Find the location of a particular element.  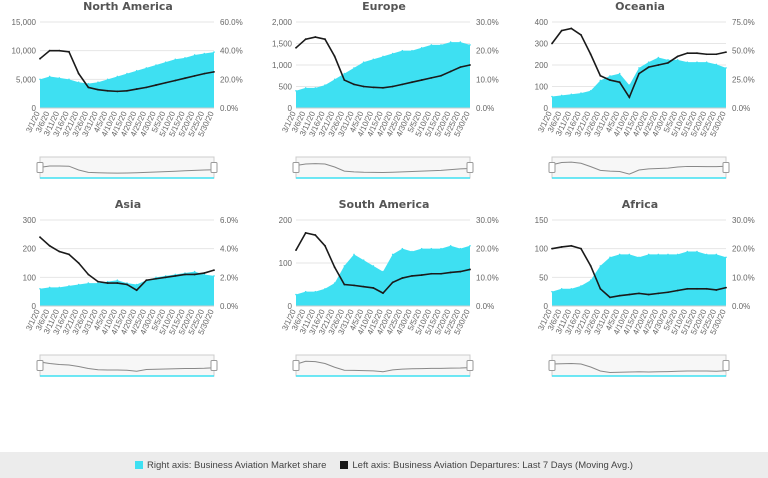

left-tick-label: 50 is located at coordinates (543, 277).